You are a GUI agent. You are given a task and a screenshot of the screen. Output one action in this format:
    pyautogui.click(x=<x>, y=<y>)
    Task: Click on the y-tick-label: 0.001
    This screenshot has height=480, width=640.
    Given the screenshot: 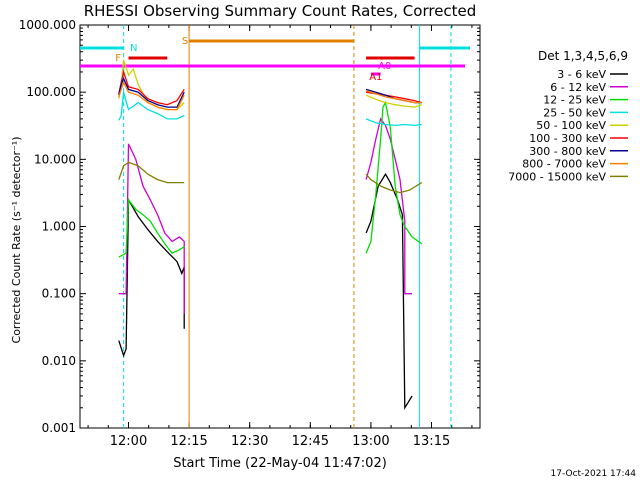 What is the action you would take?
    pyautogui.click(x=59, y=428)
    